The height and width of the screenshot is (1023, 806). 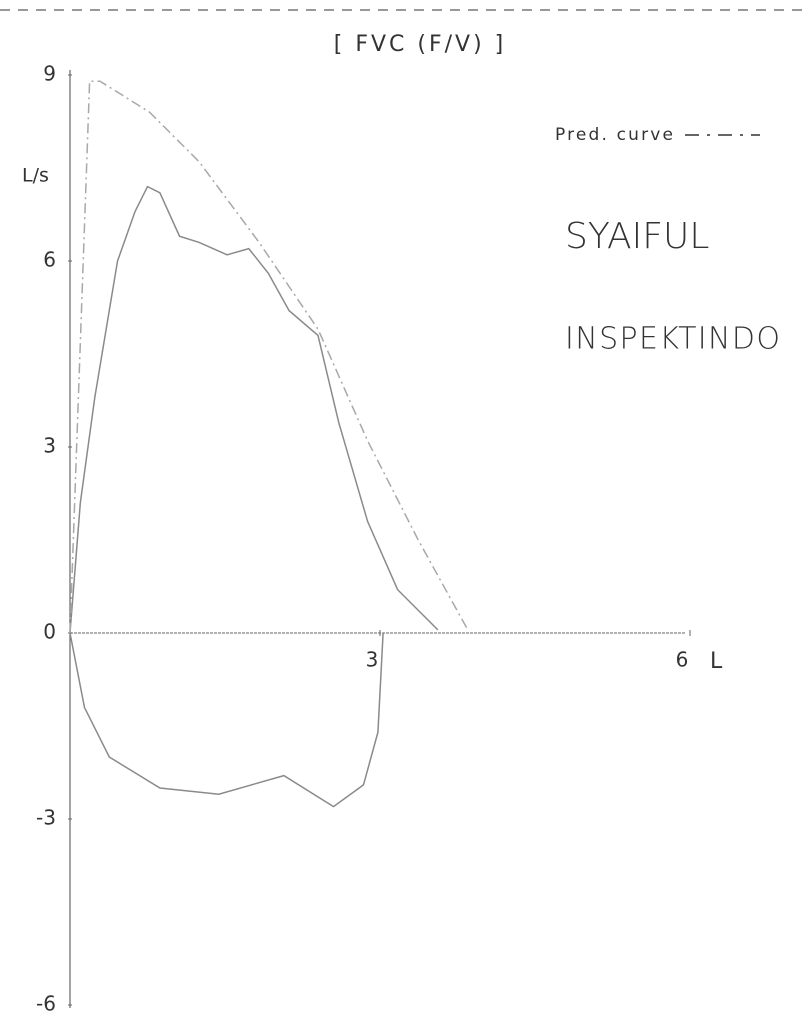 What do you see at coordinates (614, 135) in the screenshot?
I see `legend-label: Pred. curve` at bounding box center [614, 135].